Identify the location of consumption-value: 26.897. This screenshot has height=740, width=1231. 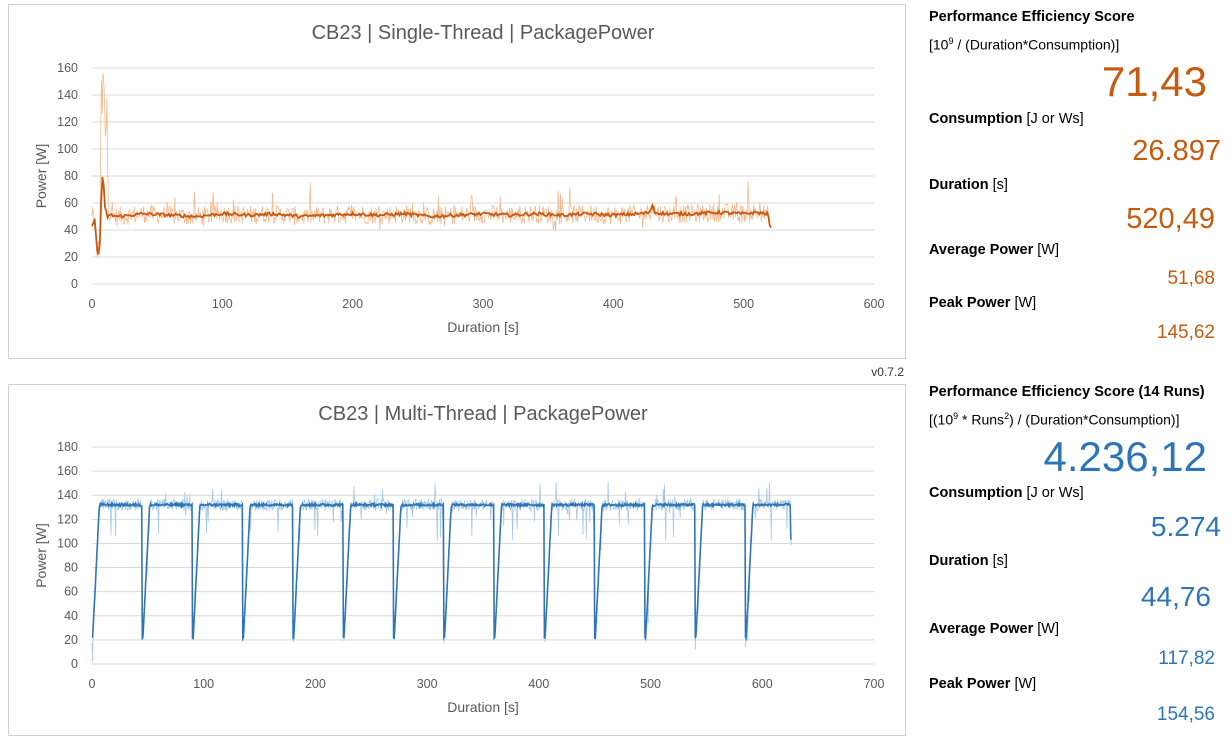
(1176, 150).